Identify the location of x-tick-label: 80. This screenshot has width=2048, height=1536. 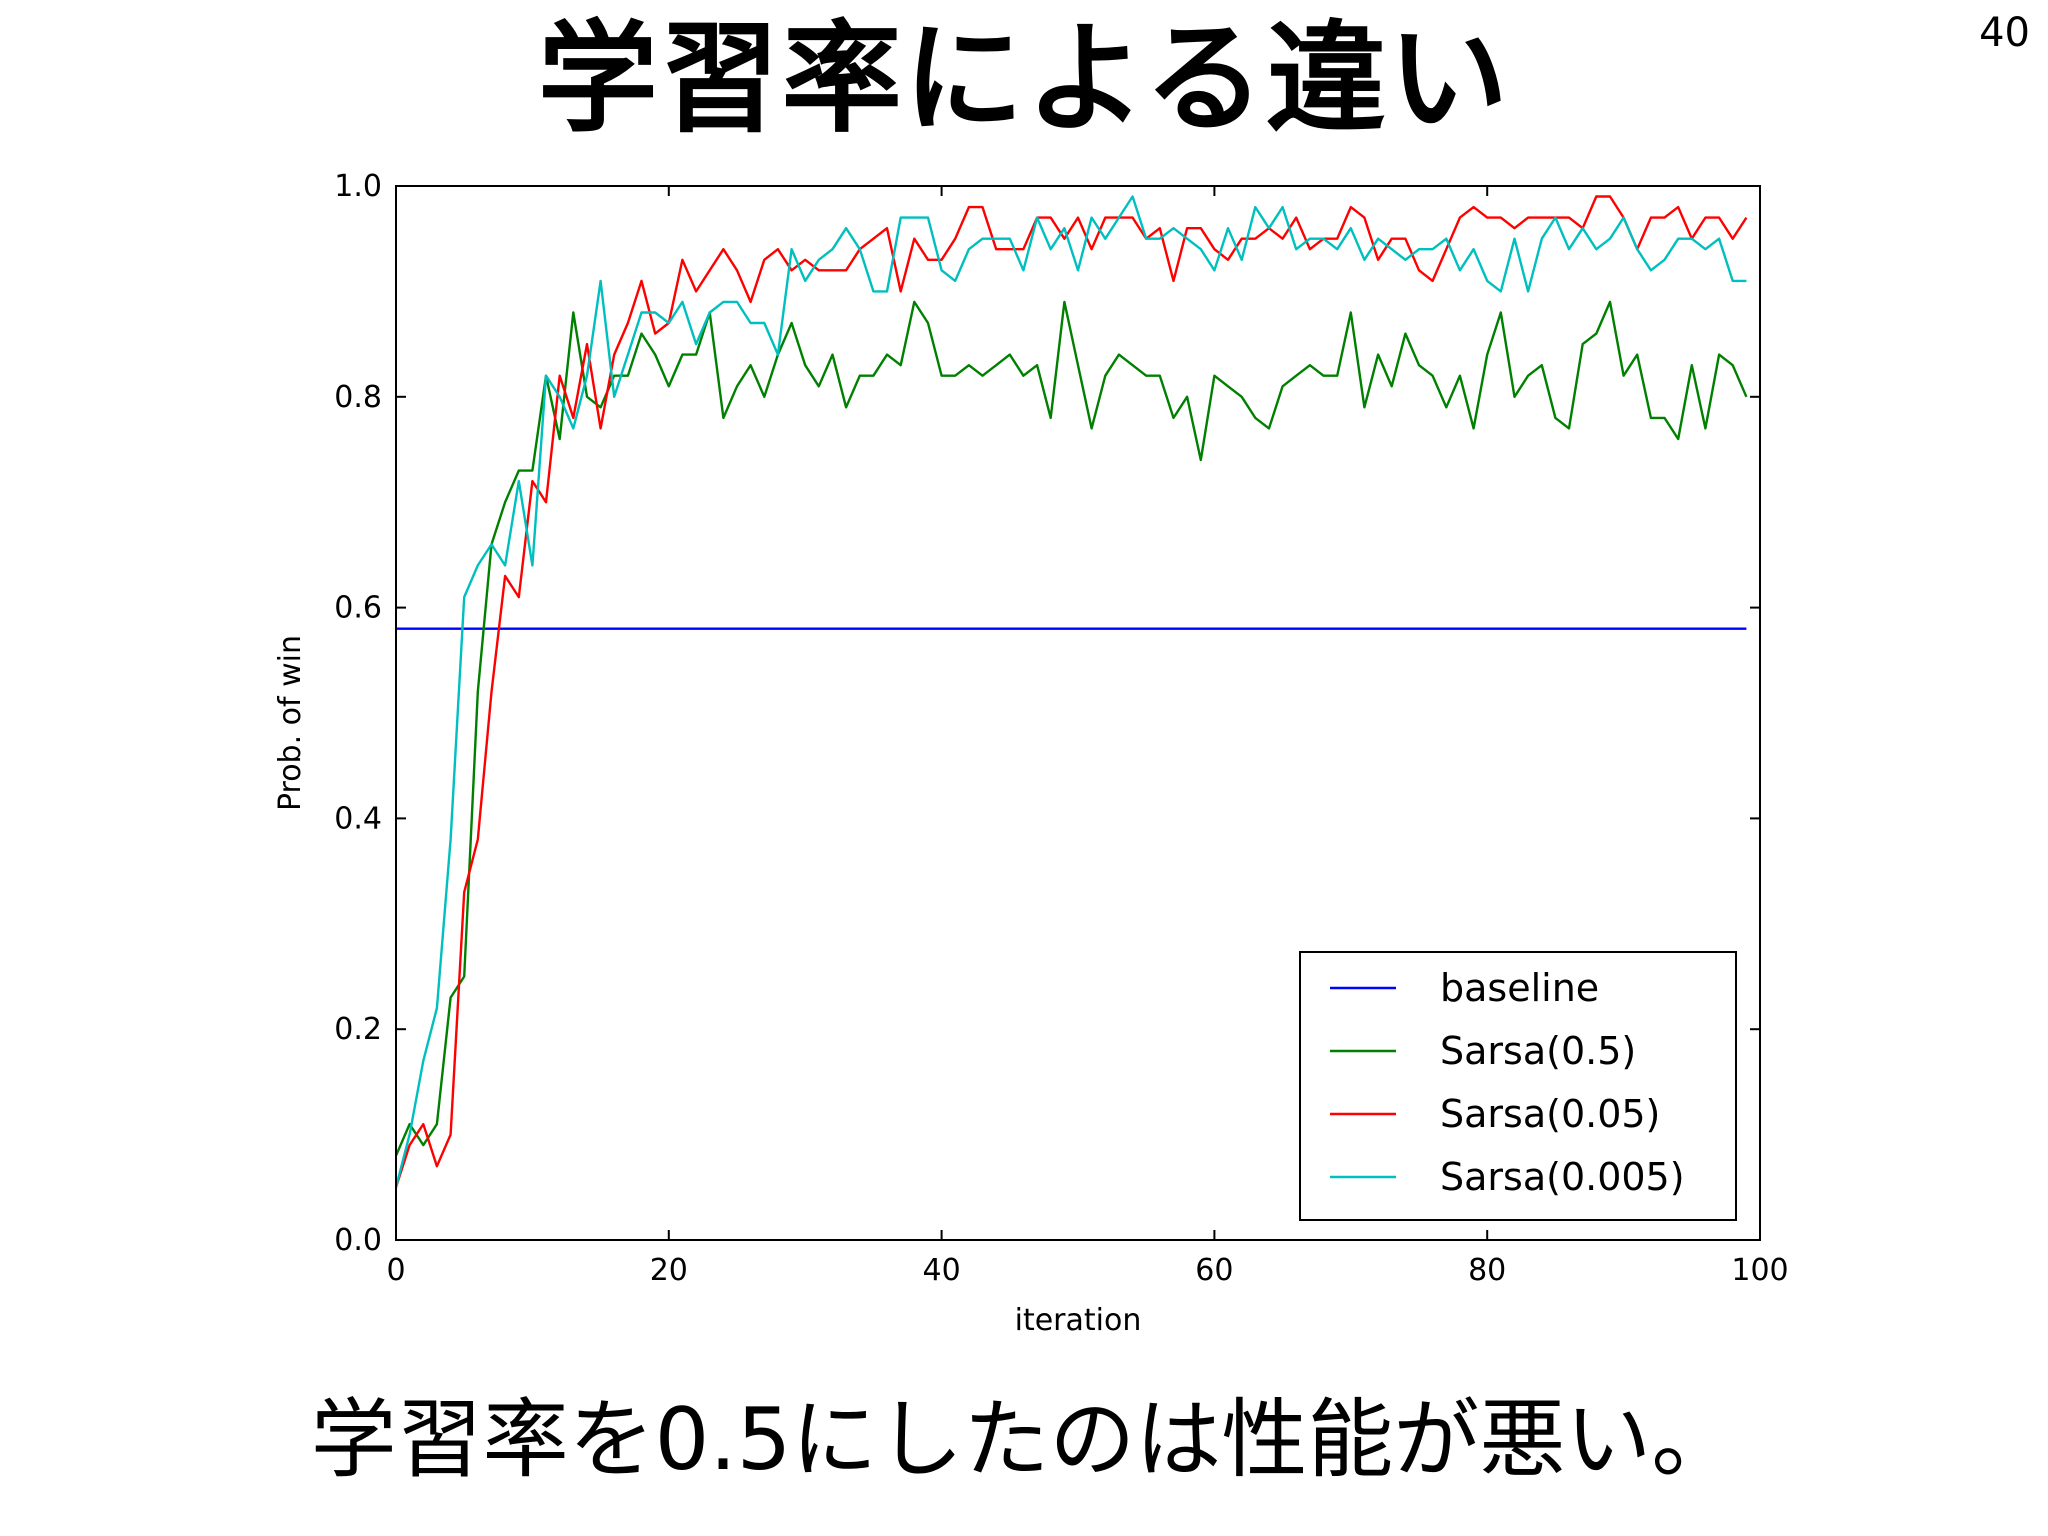
(1487, 1270).